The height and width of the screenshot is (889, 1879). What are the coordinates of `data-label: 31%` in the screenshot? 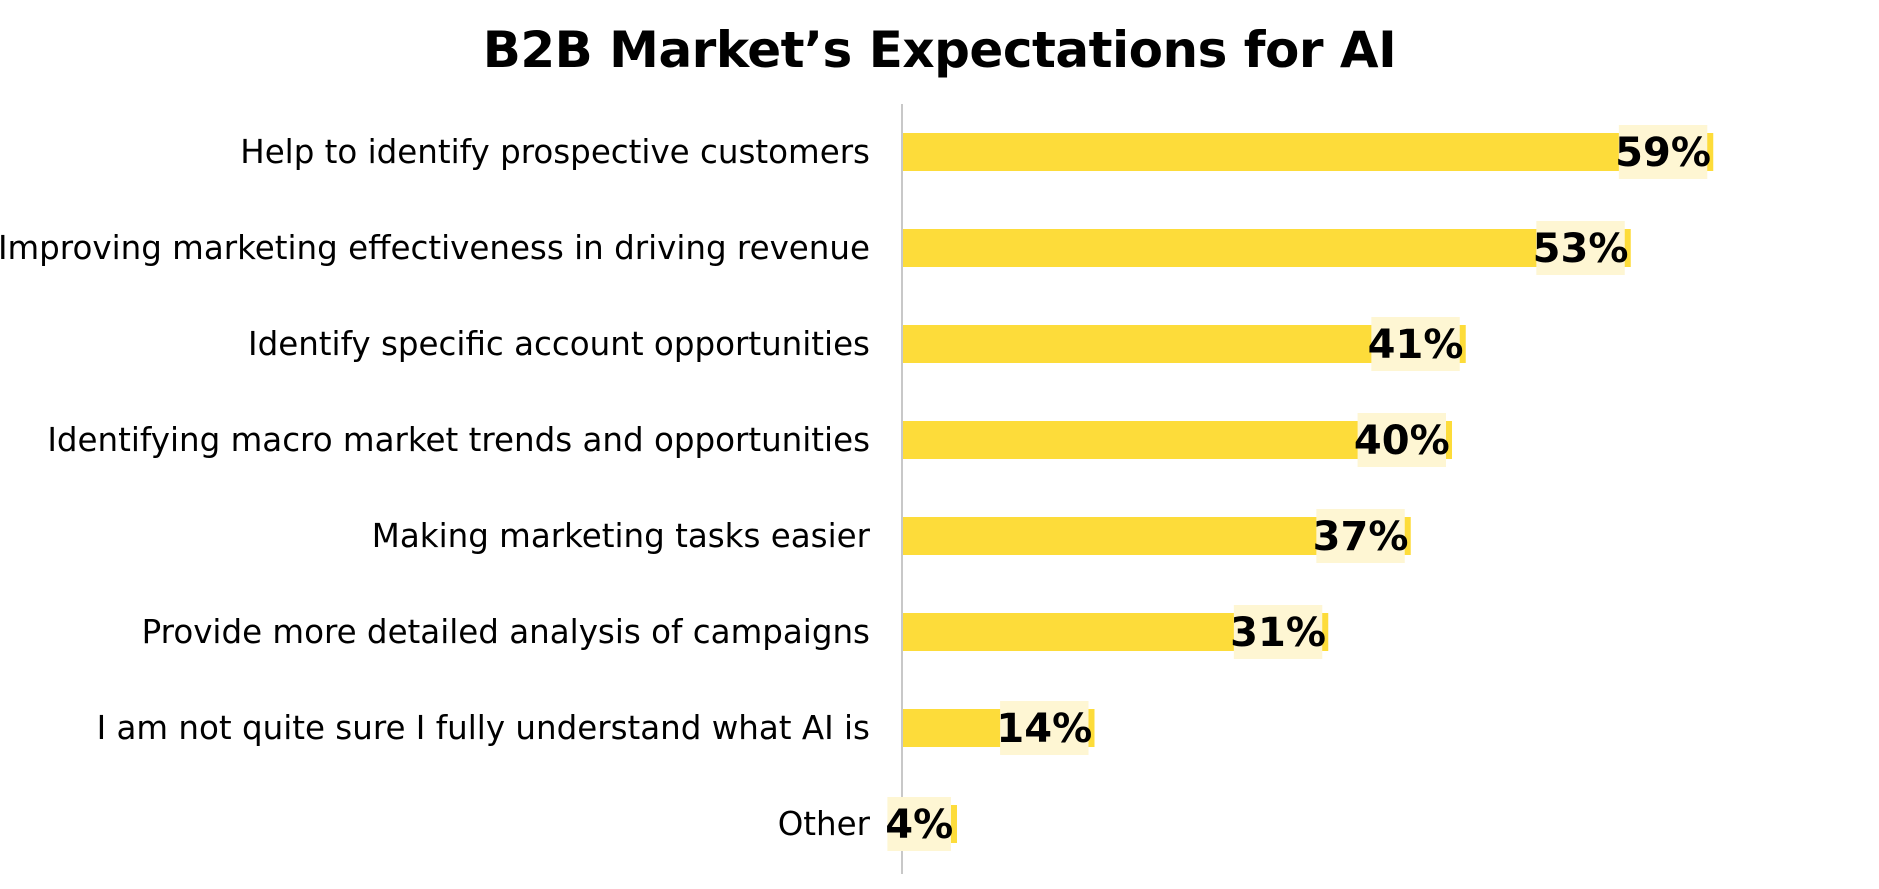 It's located at (1278, 633).